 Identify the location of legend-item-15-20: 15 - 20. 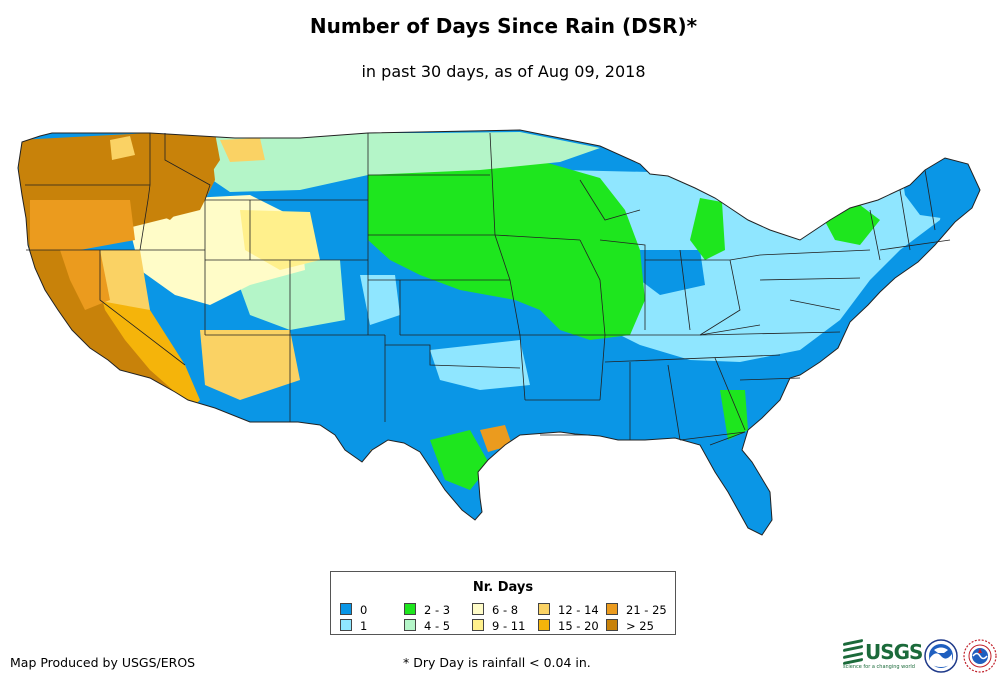
(568, 625).